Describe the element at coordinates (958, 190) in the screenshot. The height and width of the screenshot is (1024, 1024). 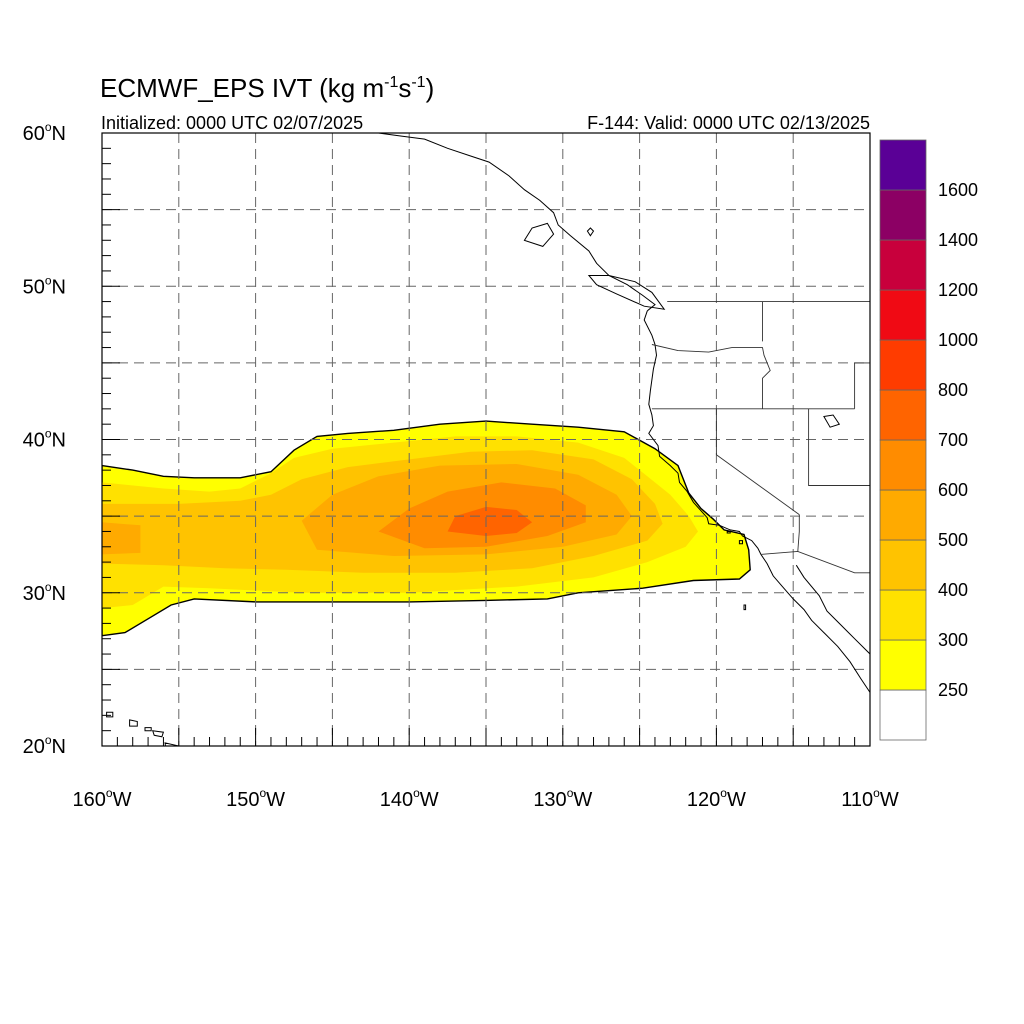
I see `colorbar-tick-label: 1600` at that location.